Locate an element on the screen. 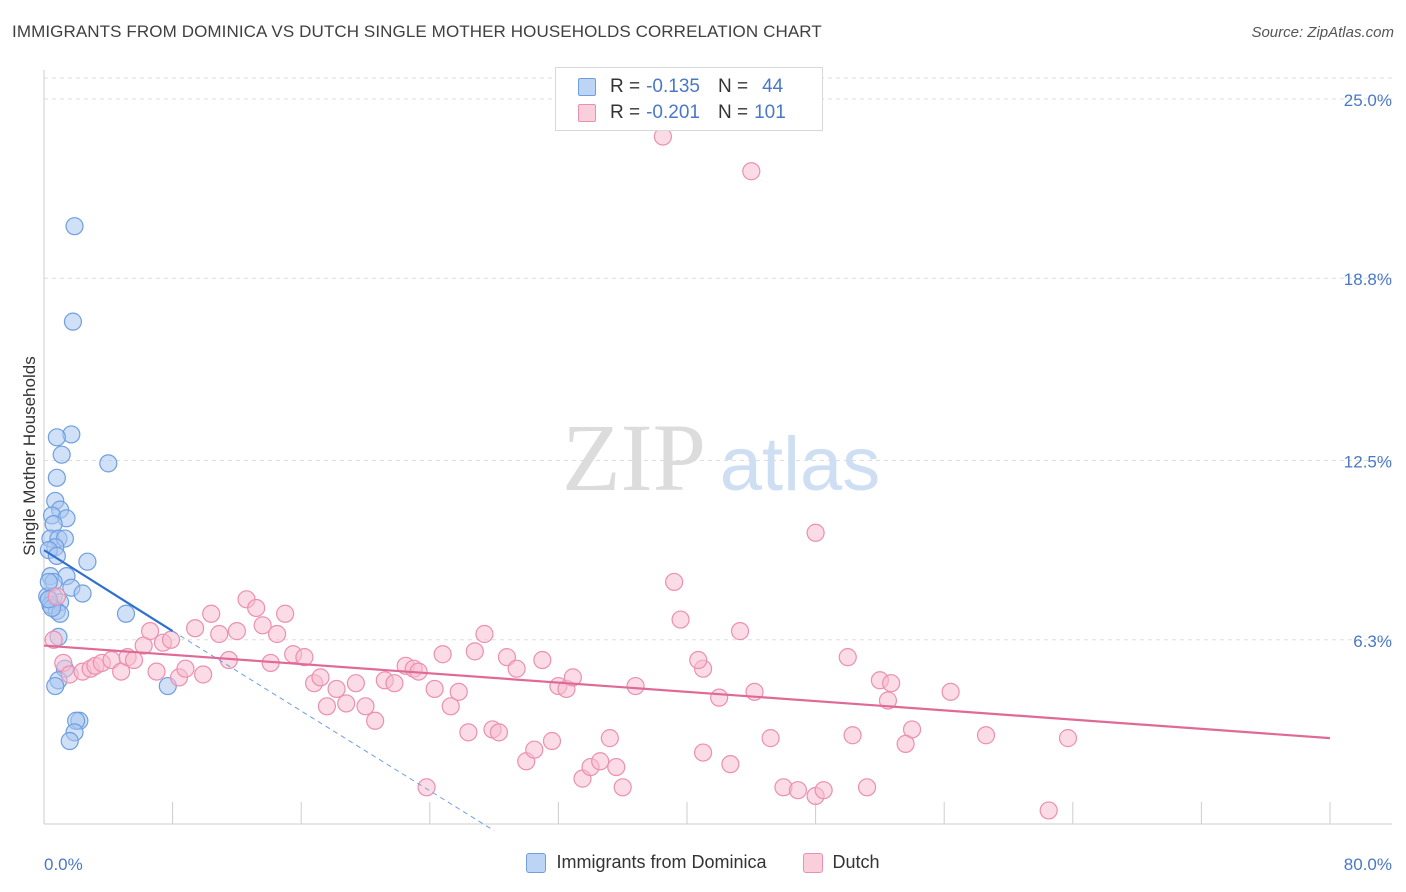 This screenshot has width=1406, height=892. legend-r-label: R = is located at coordinates (625, 86).